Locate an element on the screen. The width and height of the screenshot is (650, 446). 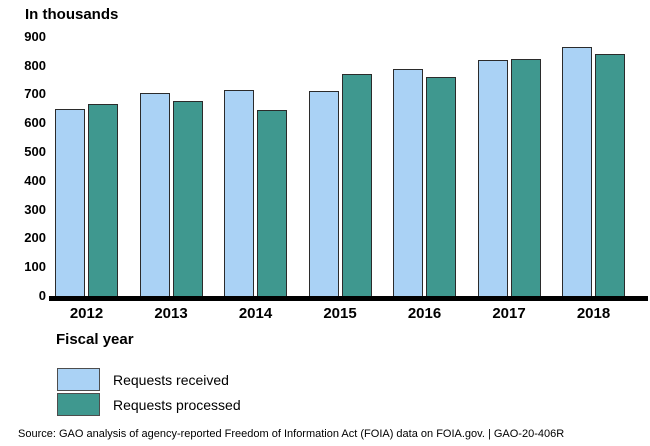
x-axis-label-2013: 2013 is located at coordinates (171, 313).